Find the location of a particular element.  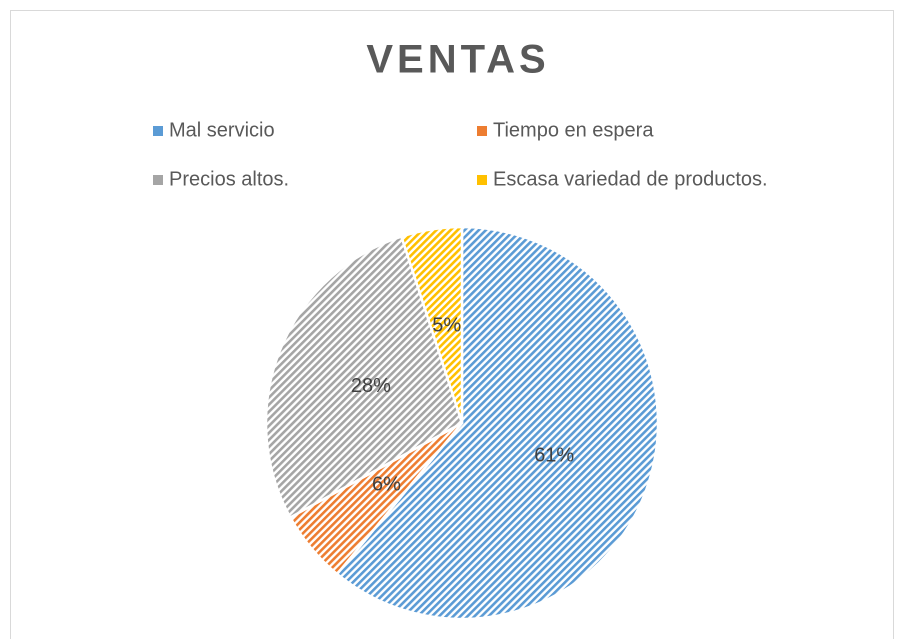

legend-label: Tiempo en espera is located at coordinates (573, 130).